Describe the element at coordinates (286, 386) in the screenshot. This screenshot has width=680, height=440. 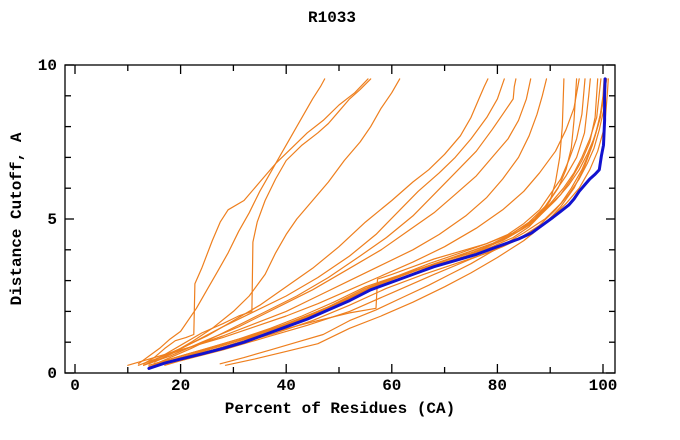
I see `x-tick-label: 40` at that location.